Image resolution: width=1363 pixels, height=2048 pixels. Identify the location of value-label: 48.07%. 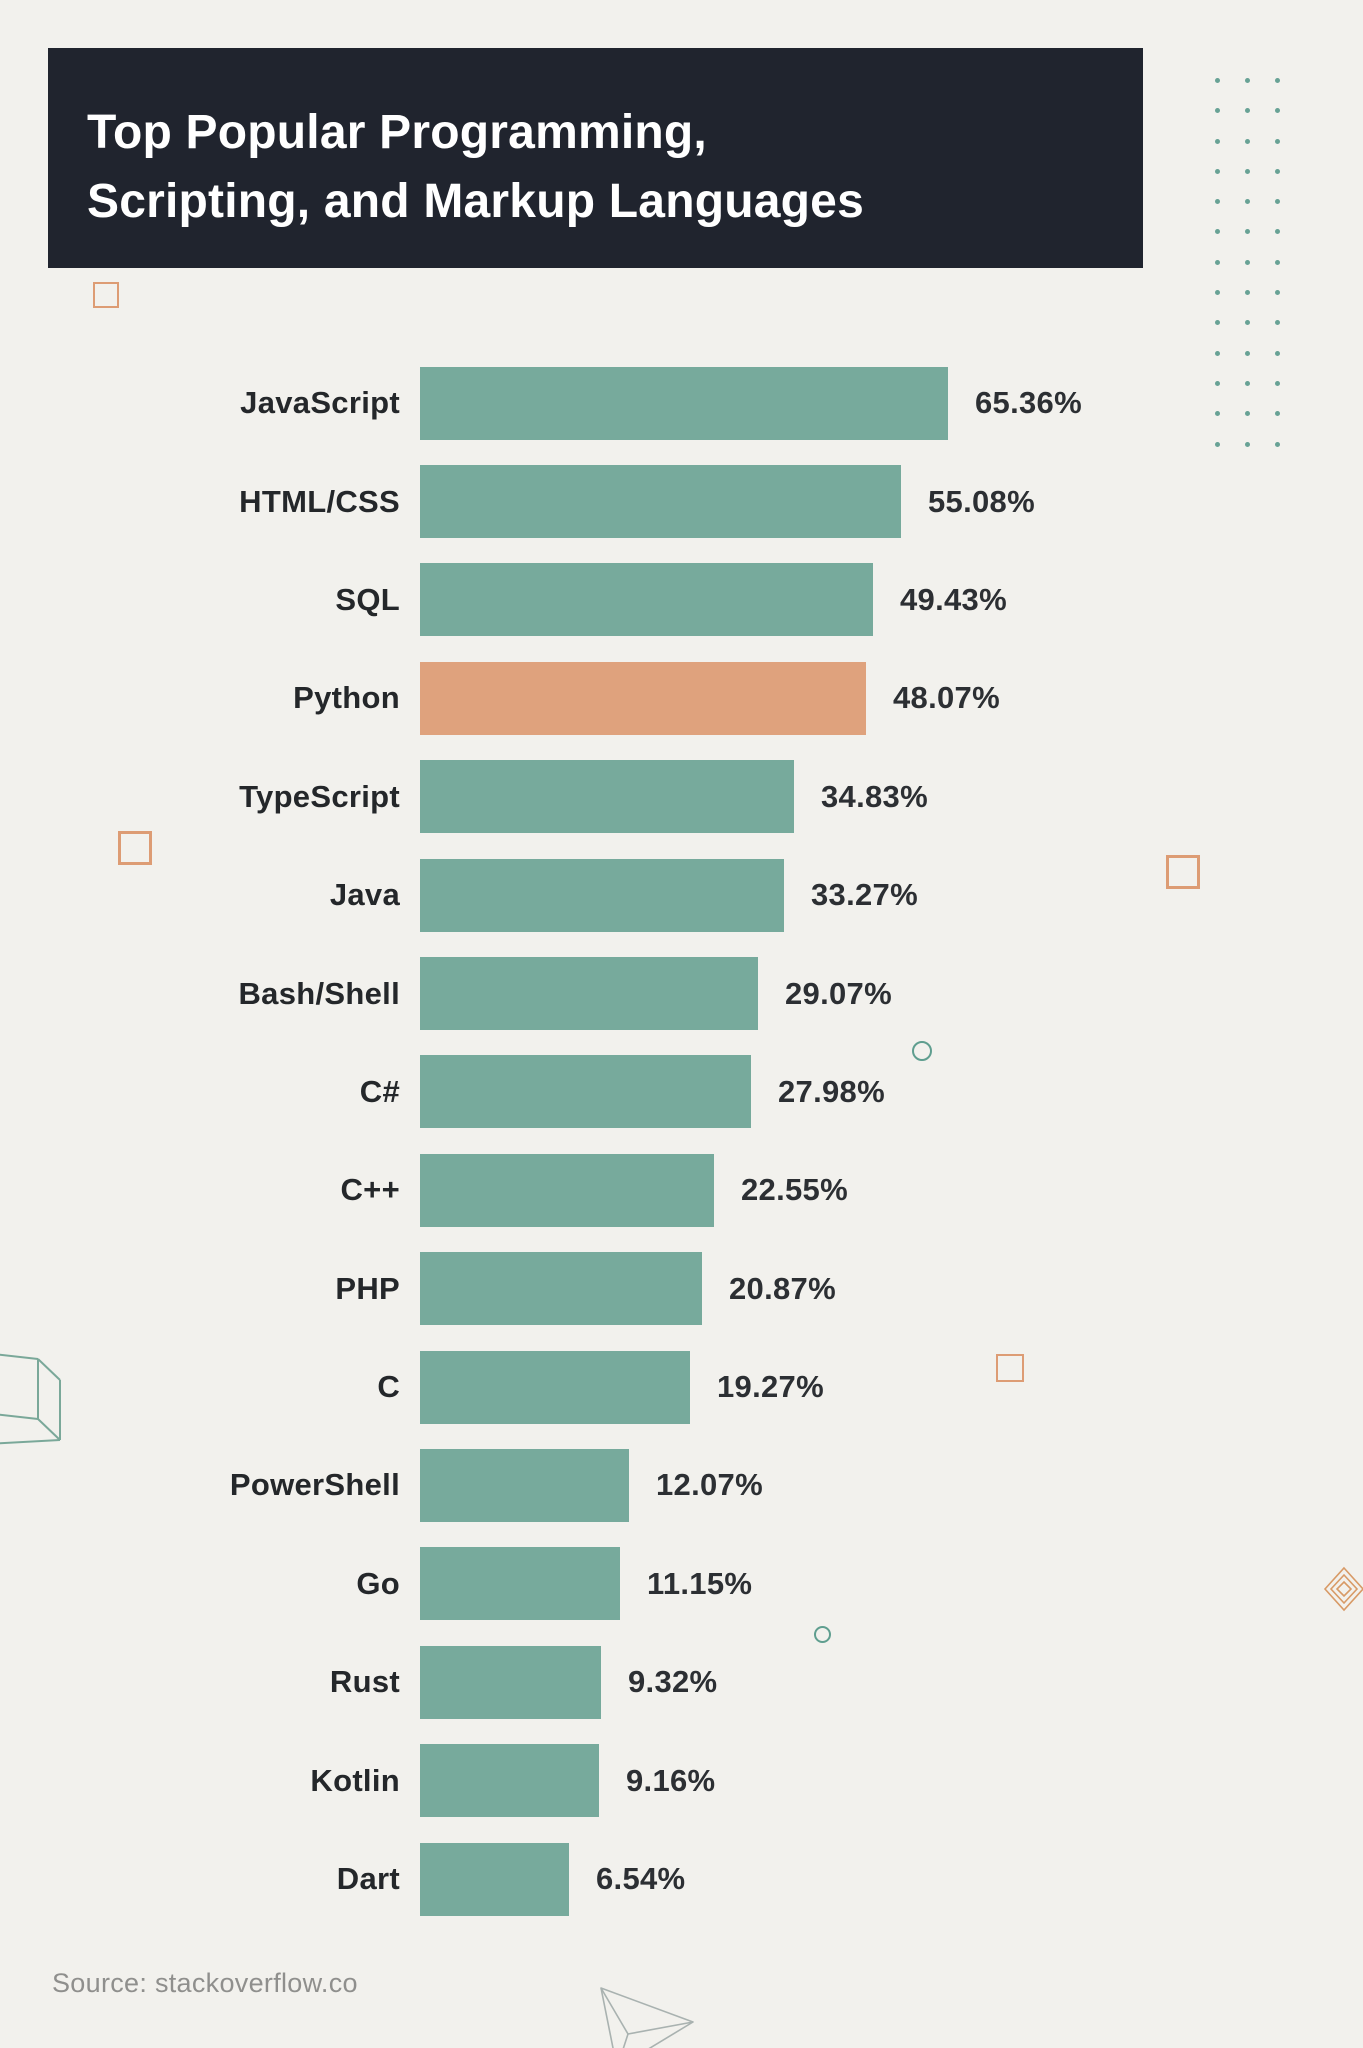
(946, 698).